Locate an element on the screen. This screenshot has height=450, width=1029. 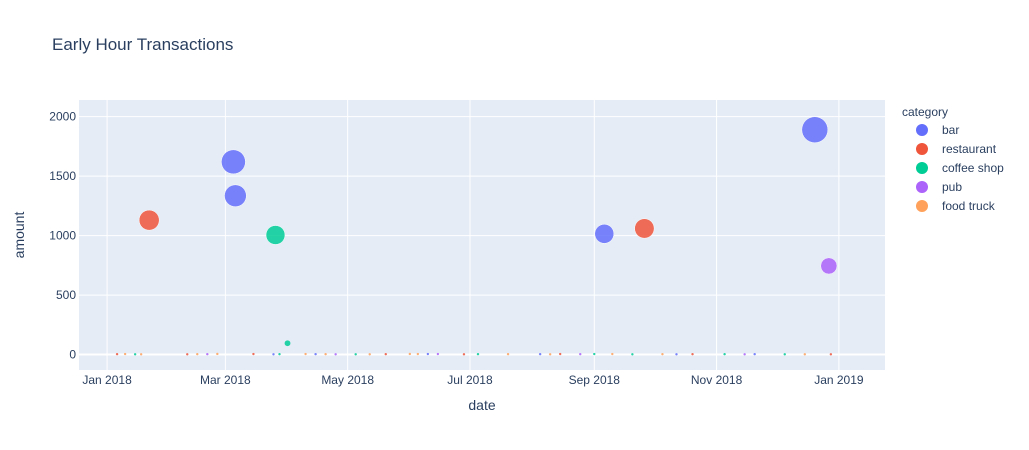
y-axis-ticks: 0 500 1000 1500 2000 is located at coordinates (62, 236).